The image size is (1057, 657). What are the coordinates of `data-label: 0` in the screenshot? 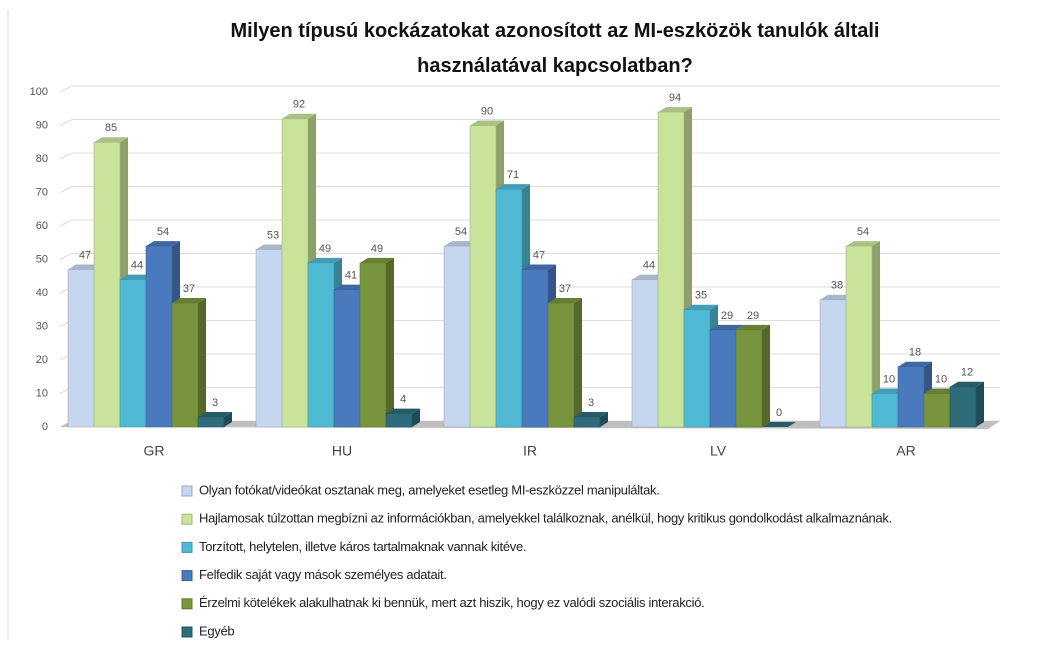 It's located at (779, 413).